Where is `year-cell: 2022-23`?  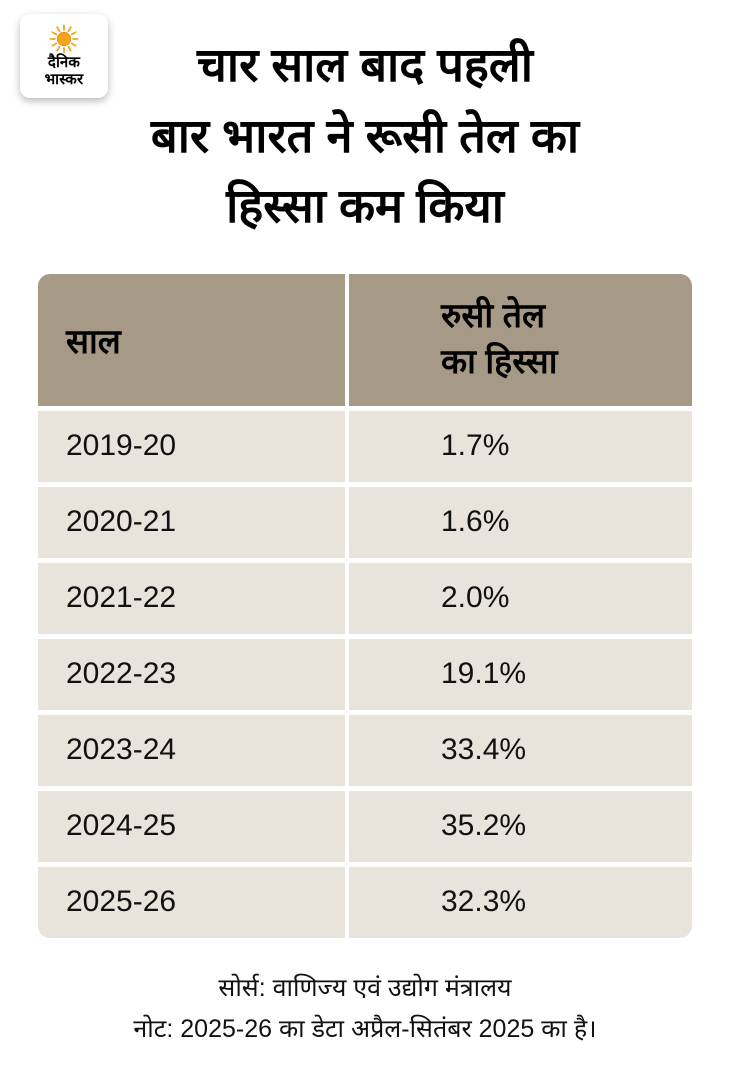 year-cell: 2022-23 is located at coordinates (191, 674).